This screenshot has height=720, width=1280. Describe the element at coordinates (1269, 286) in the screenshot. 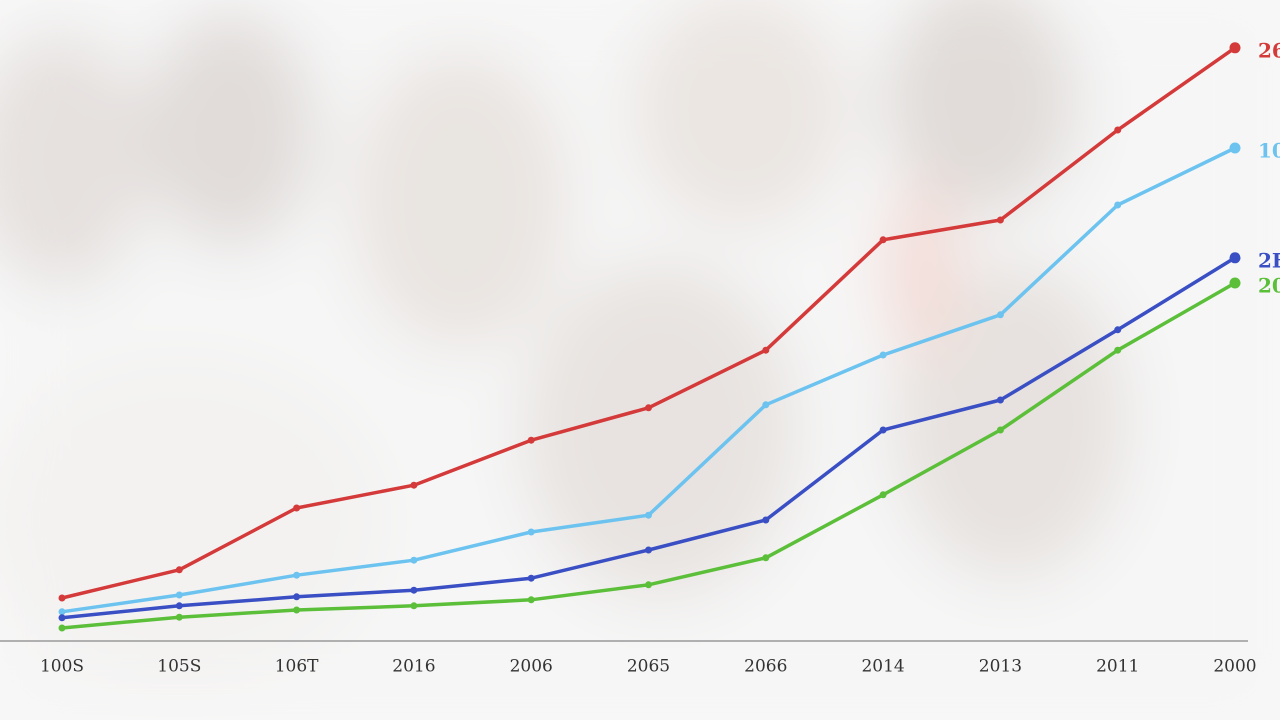

I see `series-label: 20` at that location.